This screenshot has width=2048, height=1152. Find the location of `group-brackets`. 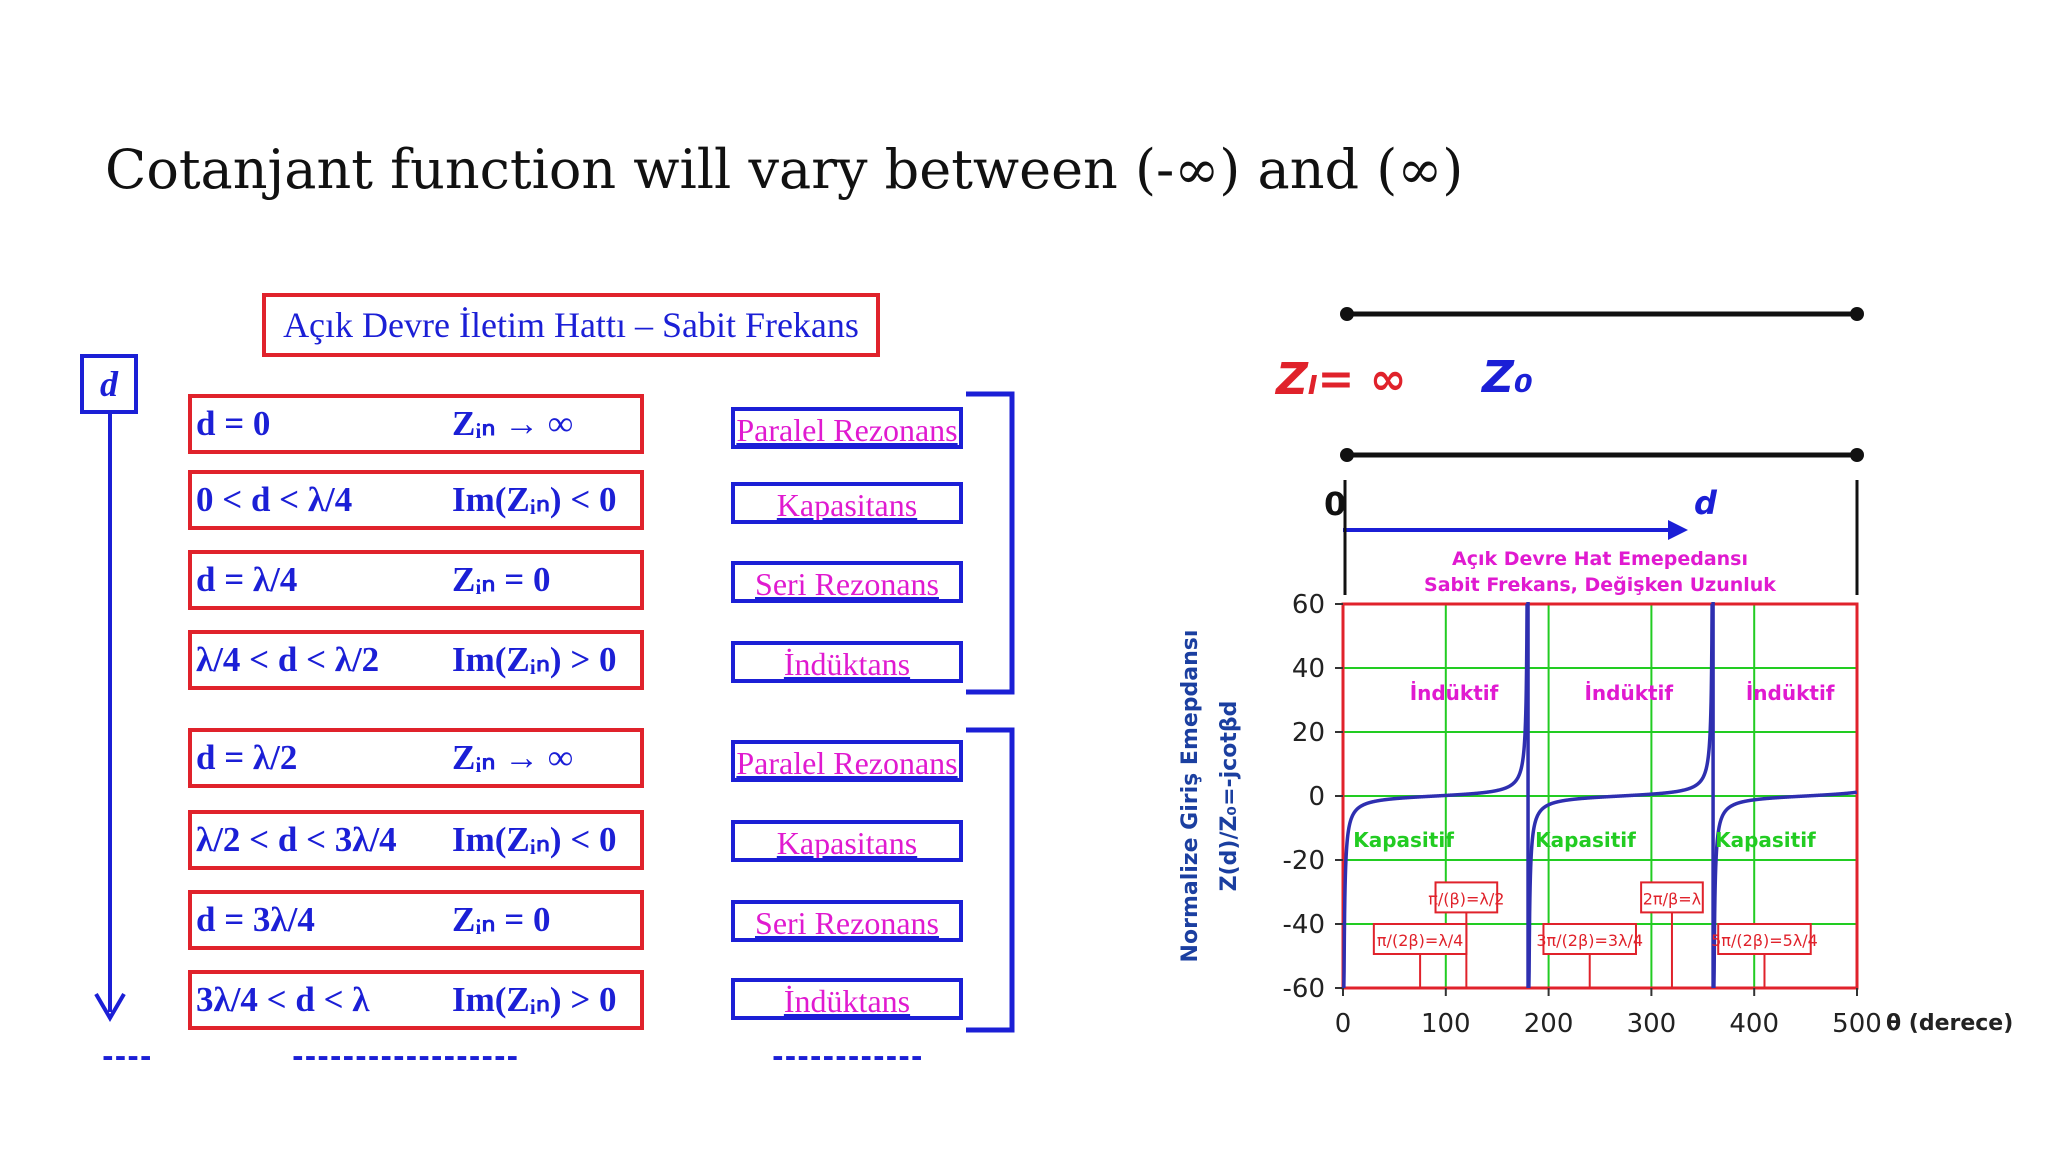

group-brackets is located at coordinates (990, 712).